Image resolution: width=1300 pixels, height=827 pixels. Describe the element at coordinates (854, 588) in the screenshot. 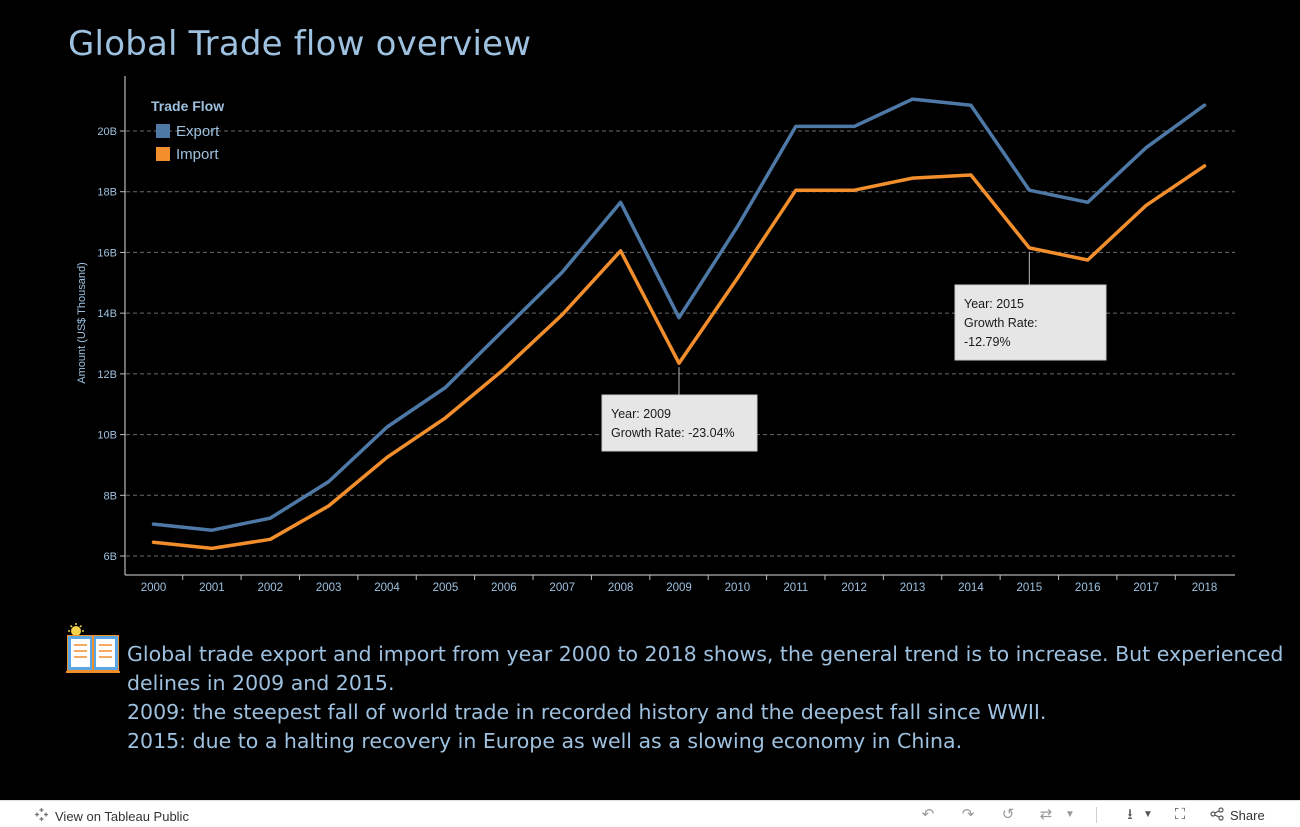

I see `x-tick-label: 2012` at that location.